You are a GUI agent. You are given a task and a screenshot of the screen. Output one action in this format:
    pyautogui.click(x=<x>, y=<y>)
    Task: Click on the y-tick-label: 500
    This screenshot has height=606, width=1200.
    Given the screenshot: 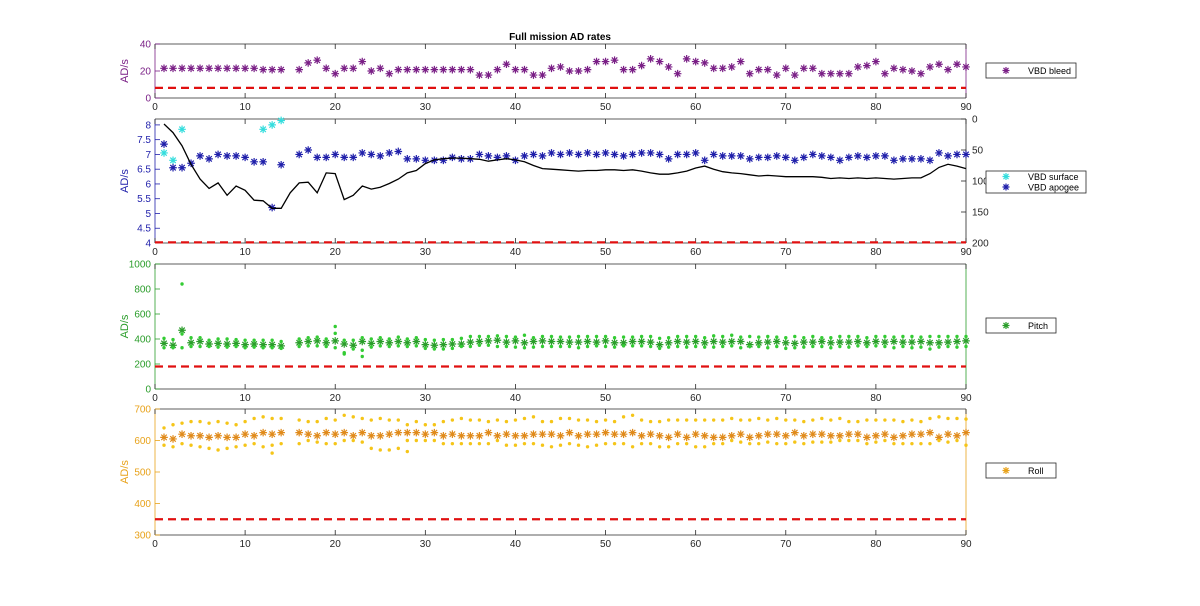 What is the action you would take?
    pyautogui.click(x=142, y=473)
    